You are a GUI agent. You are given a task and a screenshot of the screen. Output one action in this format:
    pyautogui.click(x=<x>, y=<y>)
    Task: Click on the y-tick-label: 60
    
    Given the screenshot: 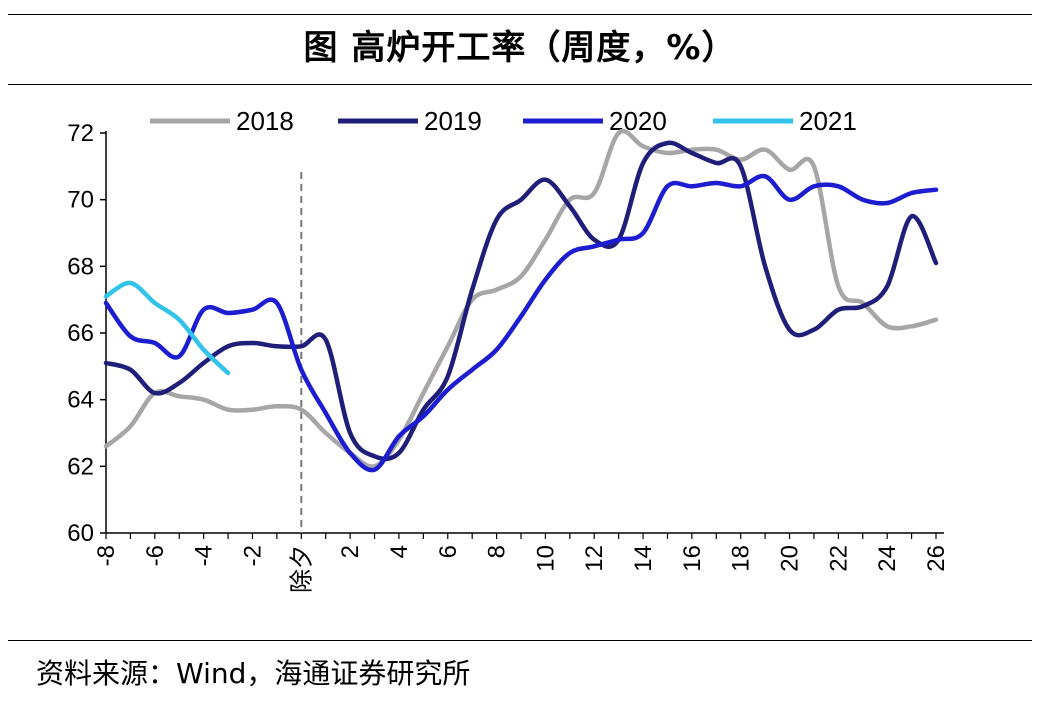 What is the action you would take?
    pyautogui.click(x=80, y=533)
    